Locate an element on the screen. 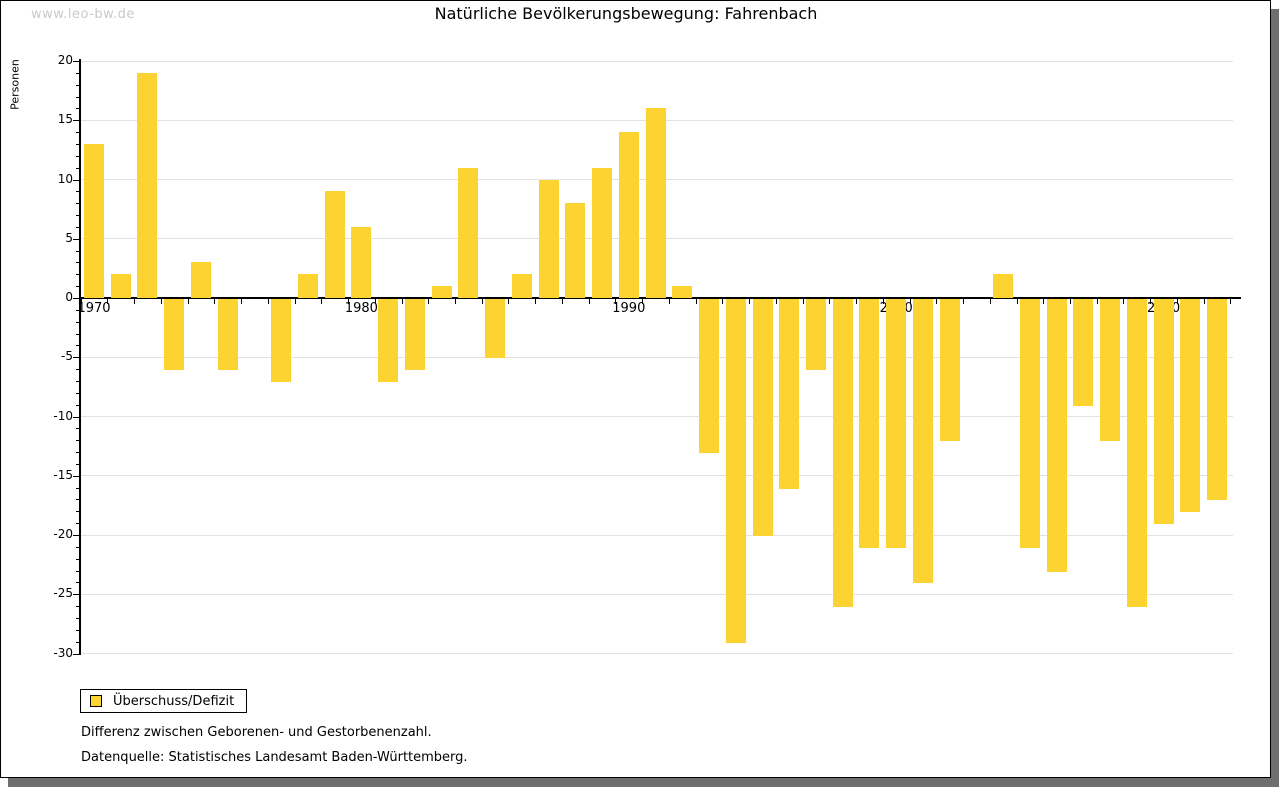  y-tick-label--15: -15 is located at coordinates (63, 474).